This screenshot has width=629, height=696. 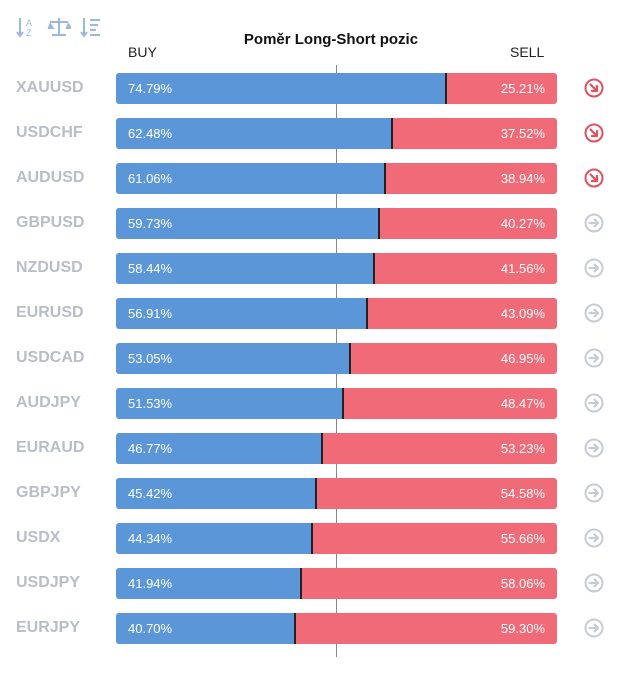 I want to click on sort-az-icon: A Z, so click(x=27, y=27).